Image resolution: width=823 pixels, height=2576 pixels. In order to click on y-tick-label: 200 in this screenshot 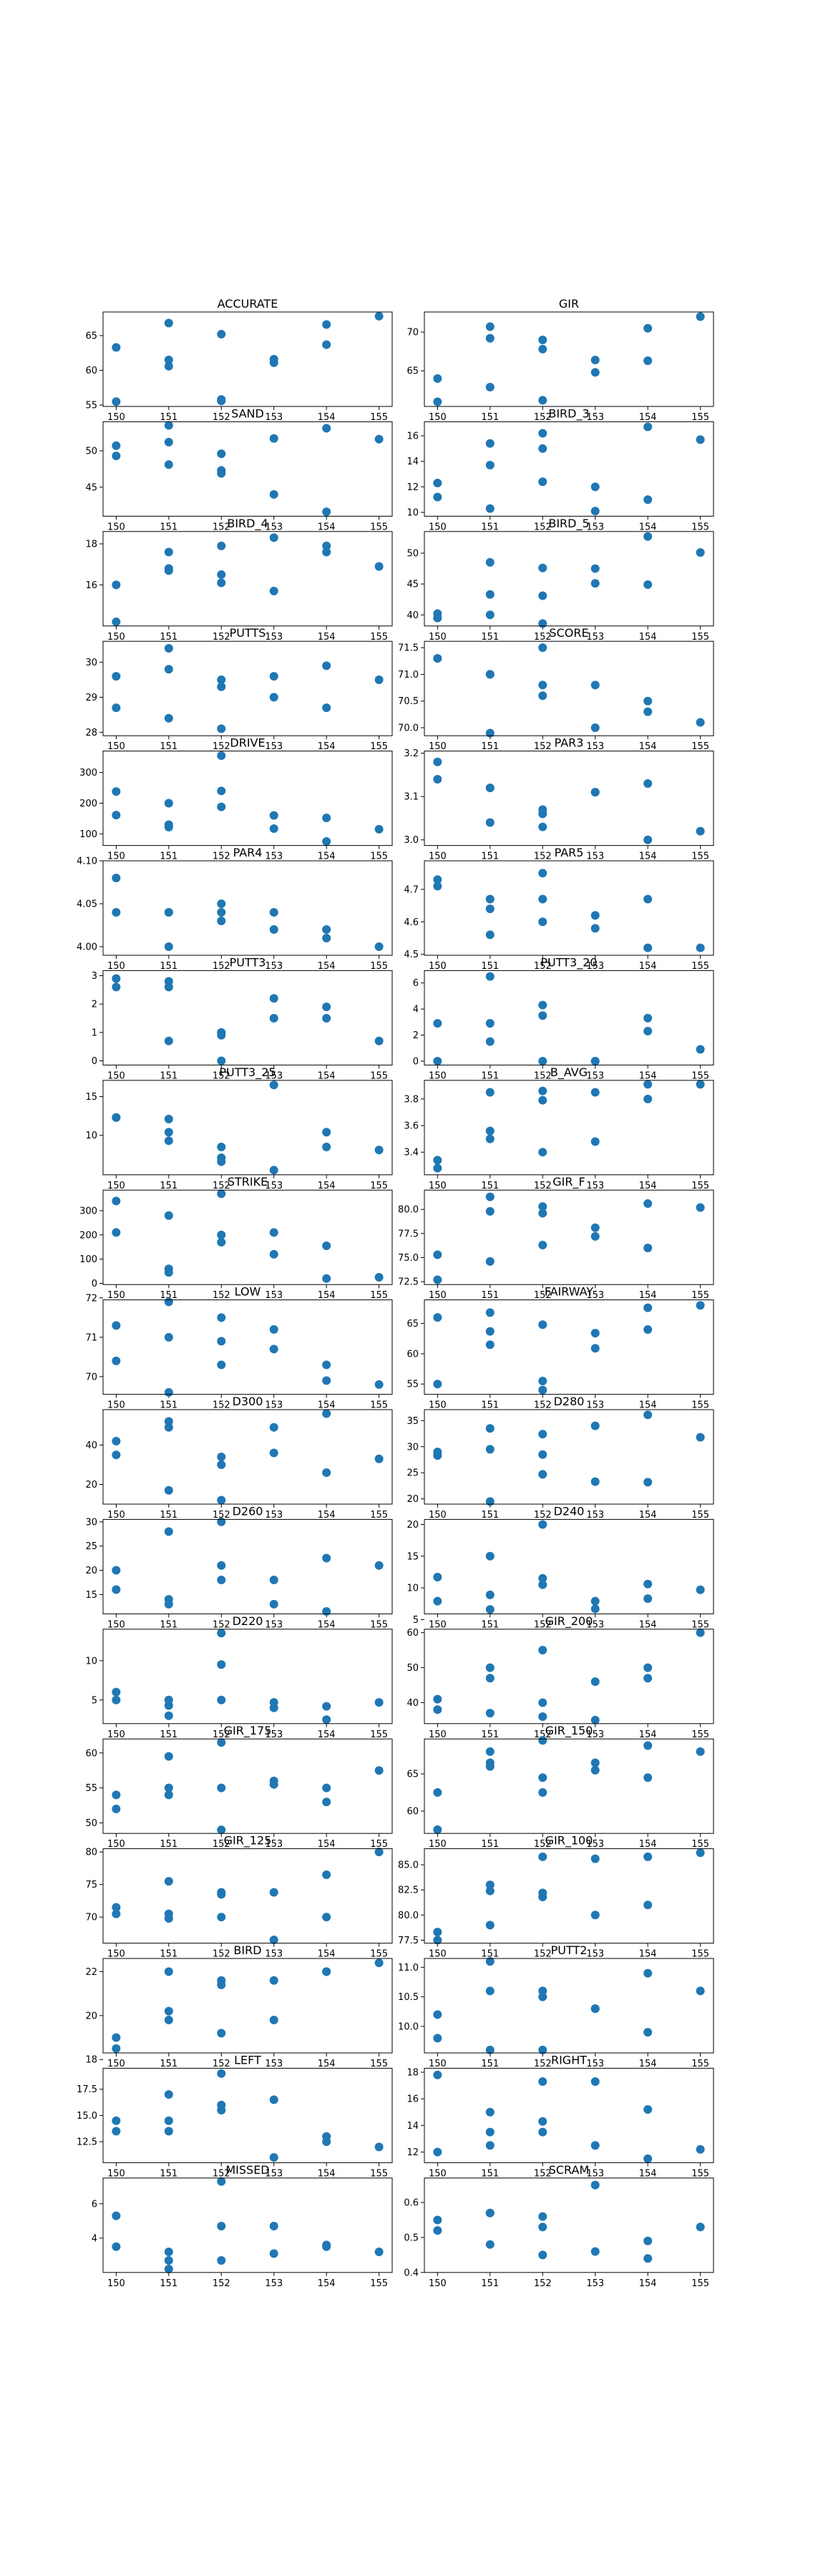, I will do `click(88, 804)`.